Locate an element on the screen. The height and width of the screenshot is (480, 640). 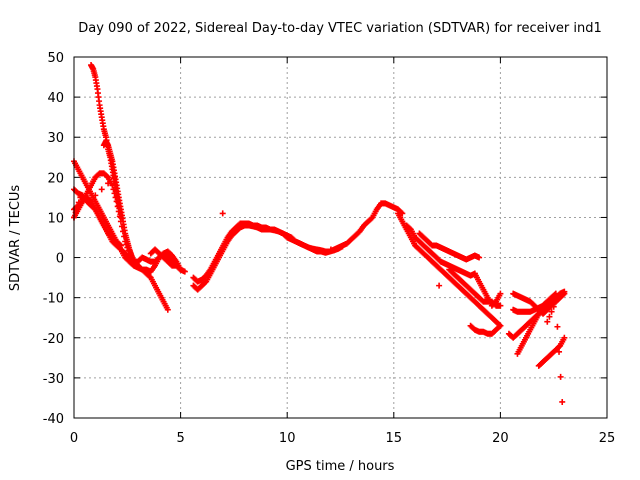
series-arc-k is located at coordinates (487, 289).